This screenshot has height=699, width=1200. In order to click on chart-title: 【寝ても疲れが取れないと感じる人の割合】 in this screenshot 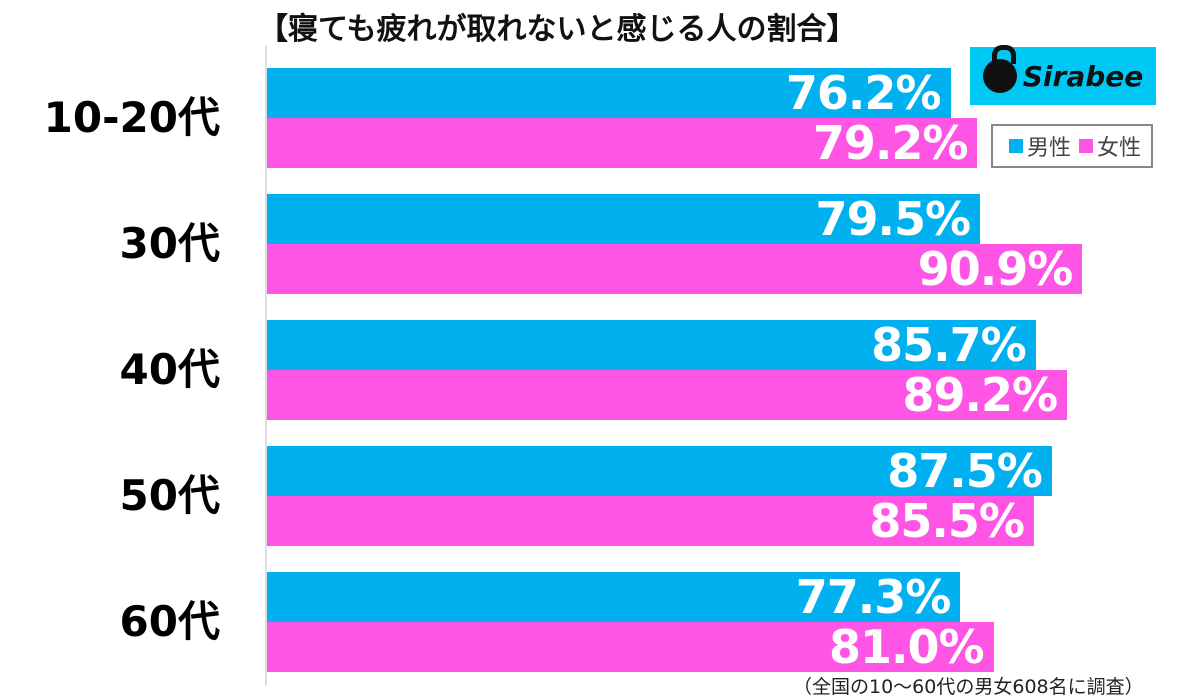, I will do `click(557, 29)`.